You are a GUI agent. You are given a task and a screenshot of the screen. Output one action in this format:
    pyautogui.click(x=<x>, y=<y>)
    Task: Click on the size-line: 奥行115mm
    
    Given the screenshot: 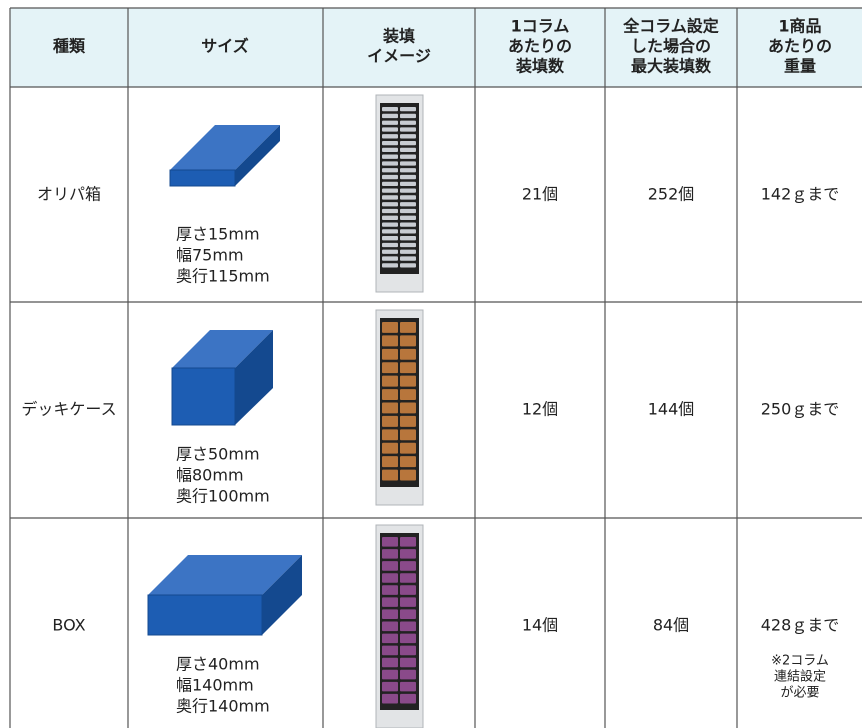 What is the action you would take?
    pyautogui.click(x=223, y=276)
    